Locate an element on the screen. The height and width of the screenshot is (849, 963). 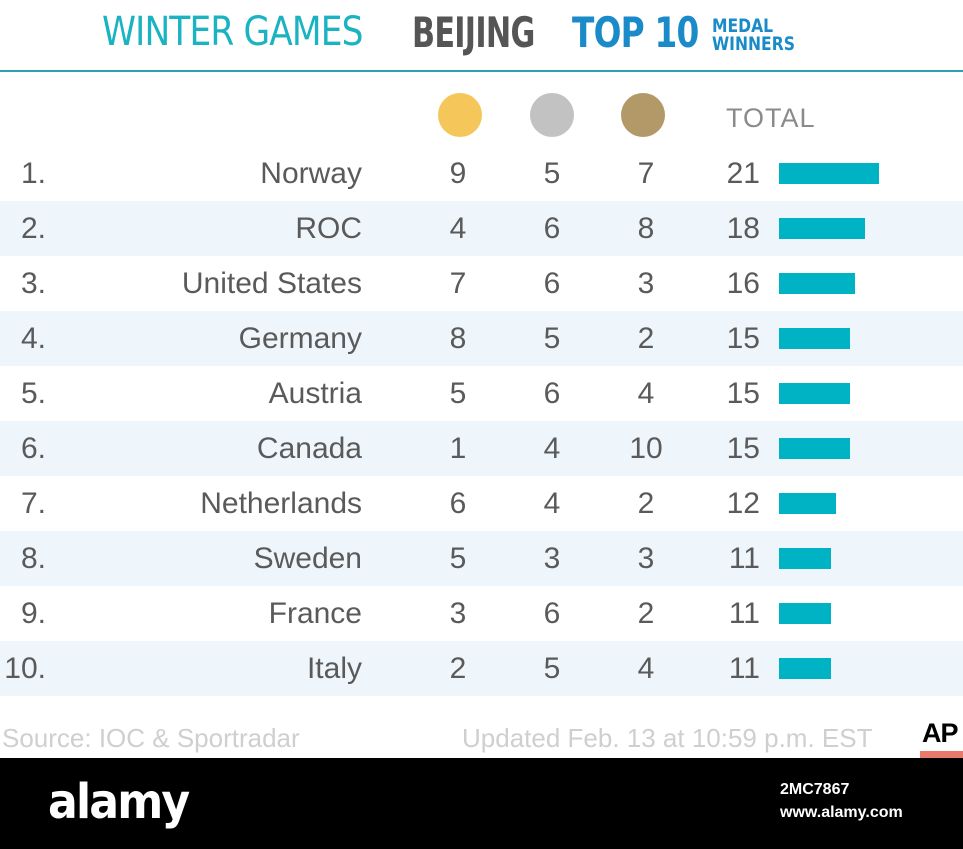
rank-cell: 9. is located at coordinates (33, 613).